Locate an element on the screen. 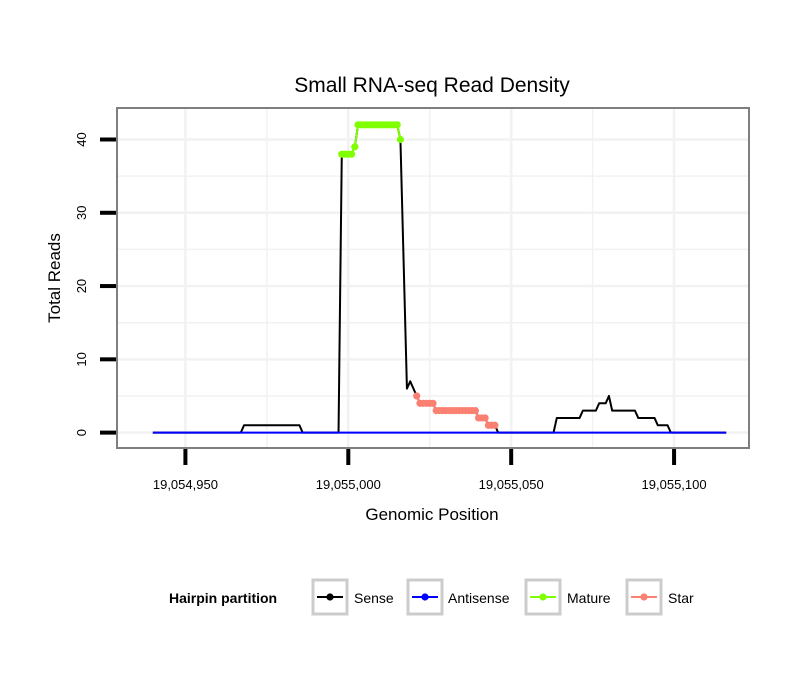 The height and width of the screenshot is (690, 810). y-tick-label: 30 is located at coordinates (81, 213).